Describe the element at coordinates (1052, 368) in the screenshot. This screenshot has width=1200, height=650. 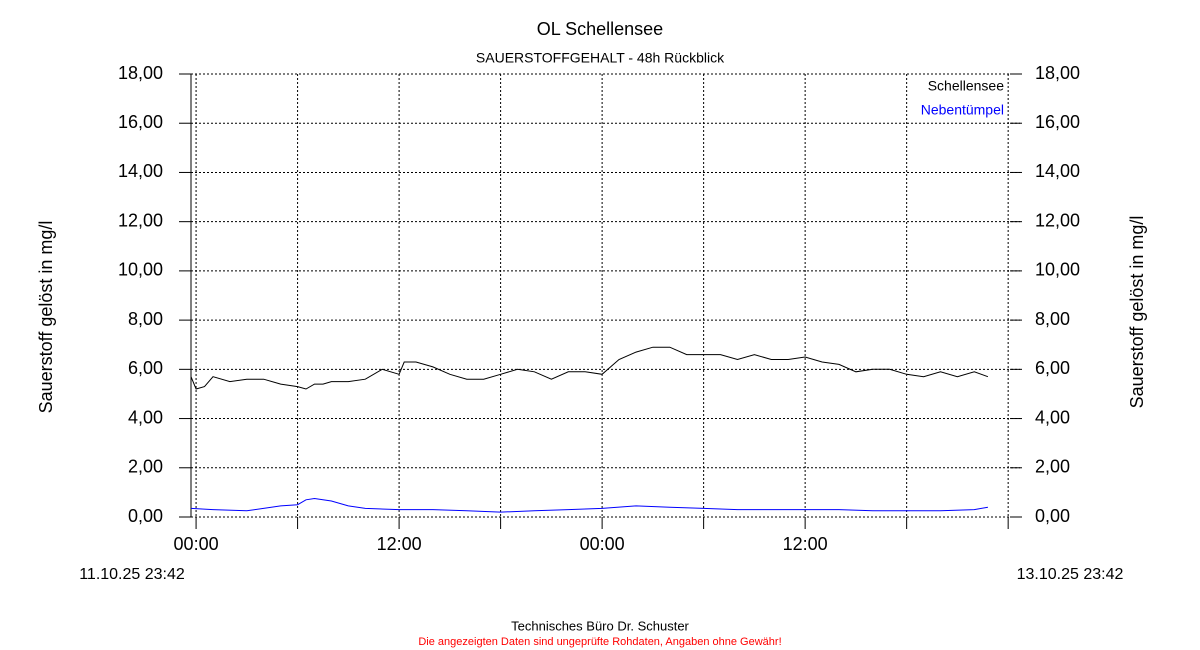
I see `y2-tick-label: 6,00` at that location.